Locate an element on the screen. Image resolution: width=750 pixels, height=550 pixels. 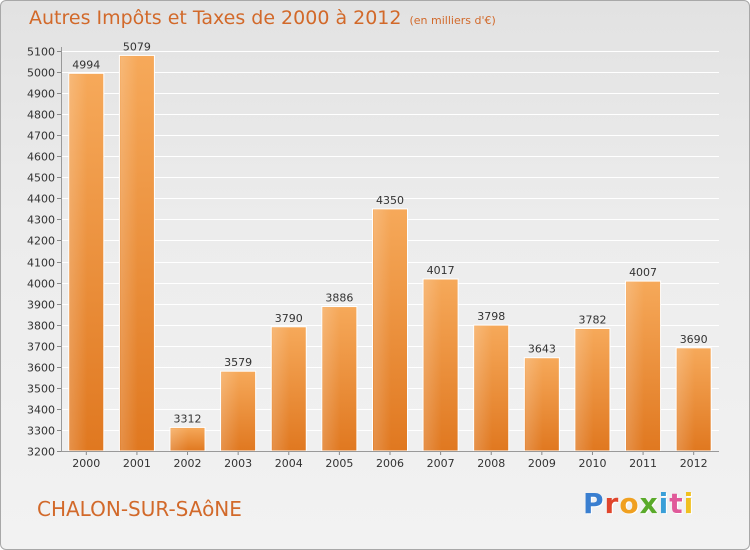
logo-letter: x is located at coordinates (649, 503).